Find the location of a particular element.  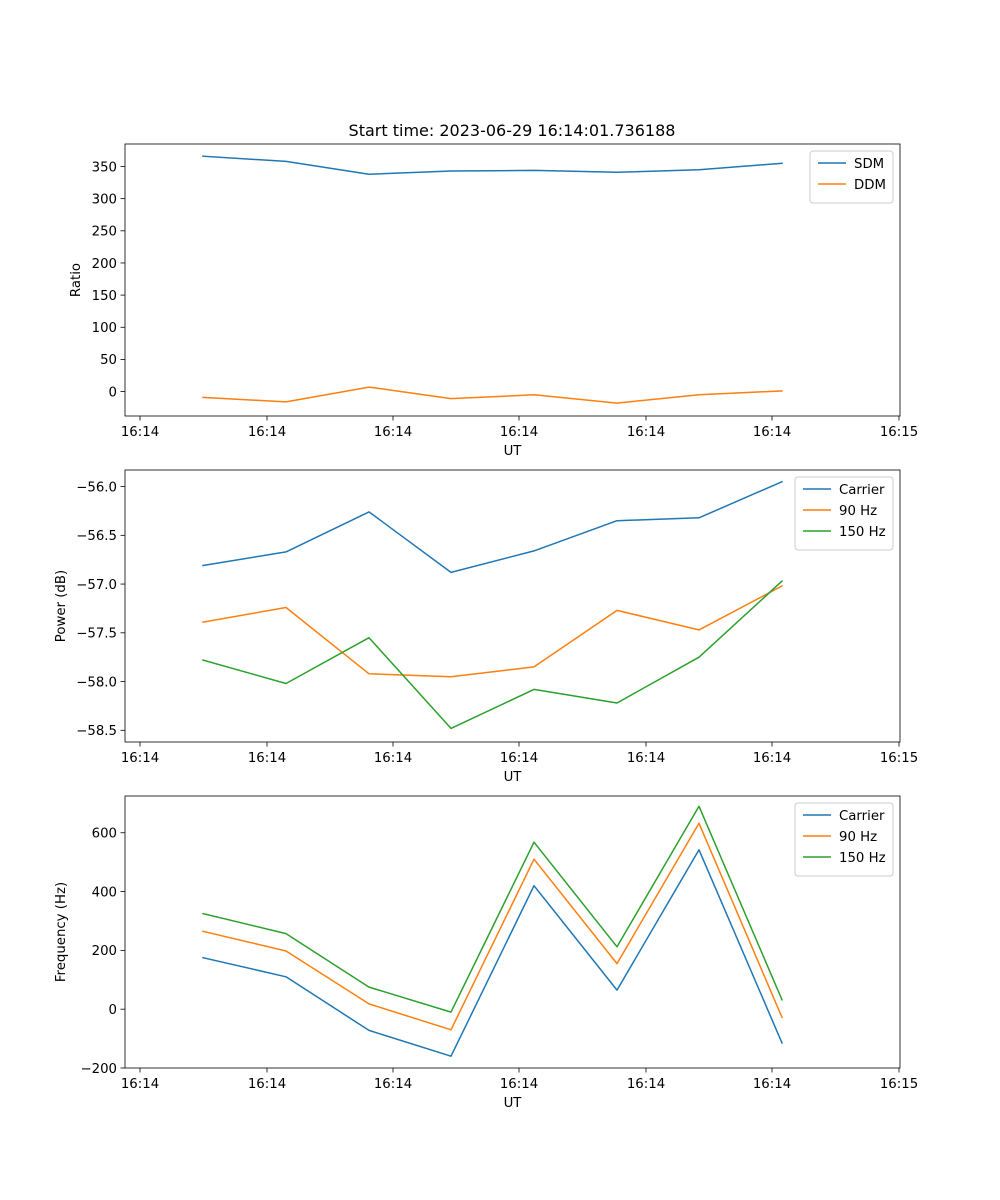

y-tick-label: 250 is located at coordinates (104, 232).